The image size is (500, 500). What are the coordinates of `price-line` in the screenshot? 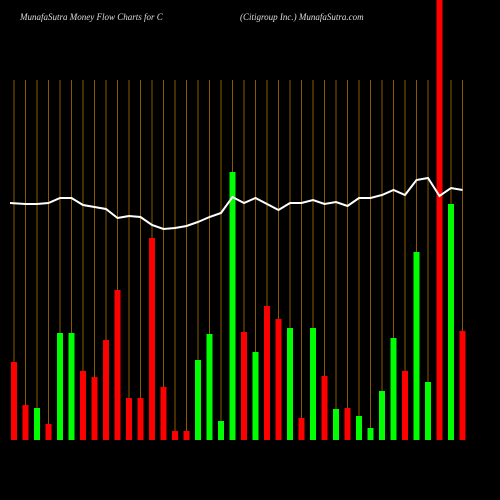 It's located at (236, 203).